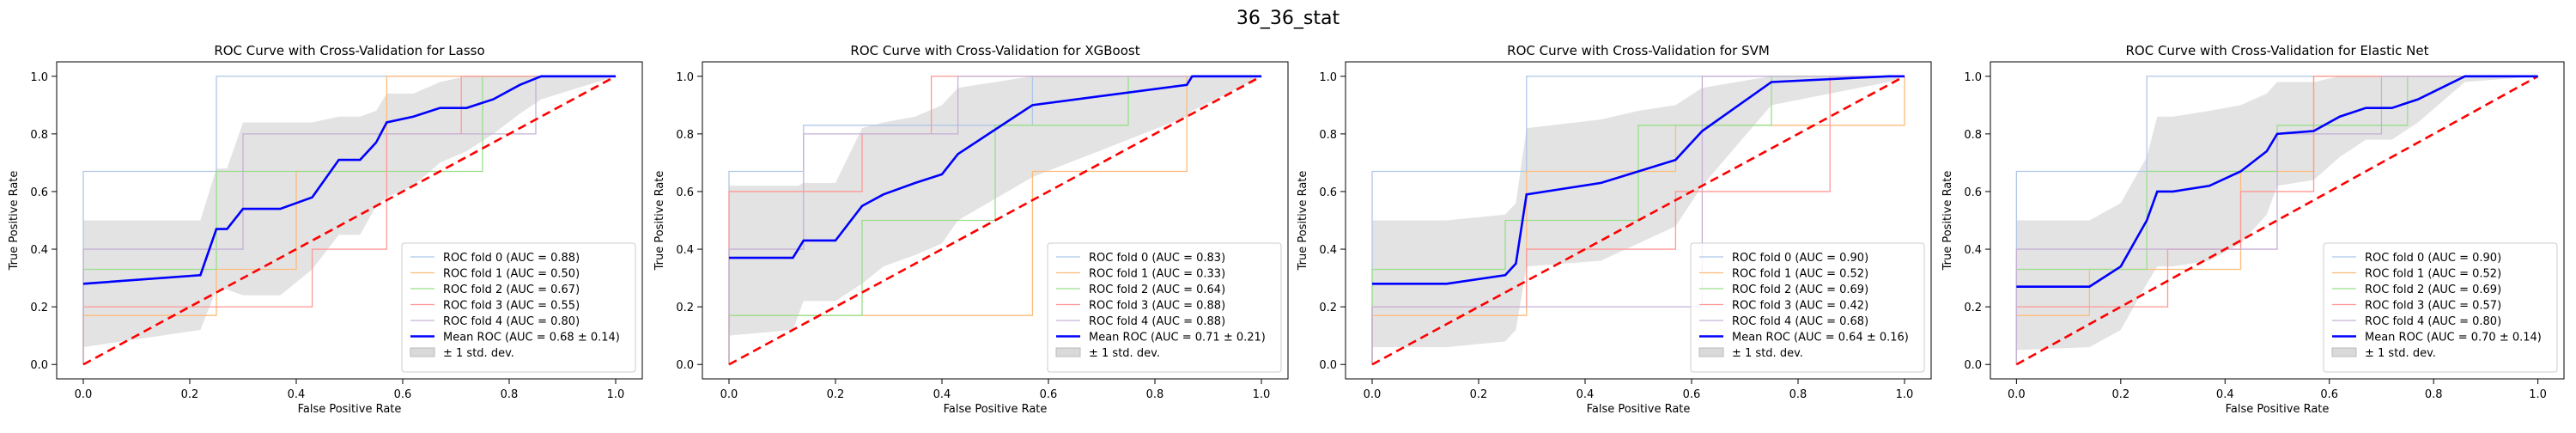  Describe the element at coordinates (1157, 258) in the screenshot. I see `legend-entry-label: ROC fold 0 (AUC = 0.83)` at that location.